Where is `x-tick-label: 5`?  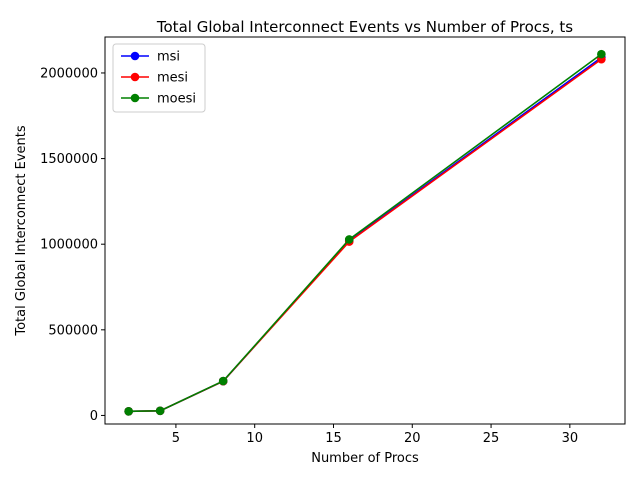 x-tick-label: 5 is located at coordinates (176, 438).